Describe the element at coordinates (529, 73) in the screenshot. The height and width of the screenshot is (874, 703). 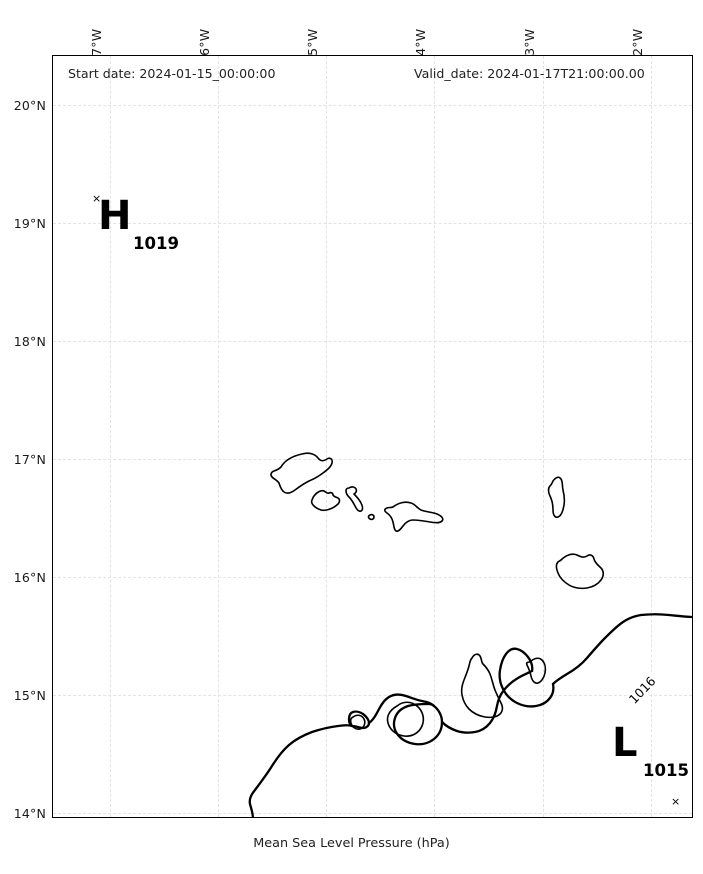
I see `valid-date-label: Valid_date: 2024-01-17T21:00:00.00` at that location.